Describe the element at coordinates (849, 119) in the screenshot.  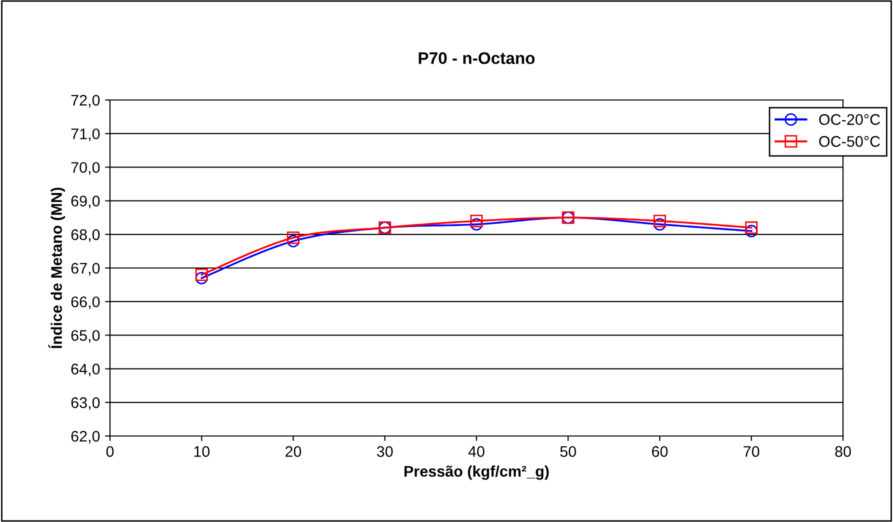
I see `legend-label: OC-20°C` at that location.